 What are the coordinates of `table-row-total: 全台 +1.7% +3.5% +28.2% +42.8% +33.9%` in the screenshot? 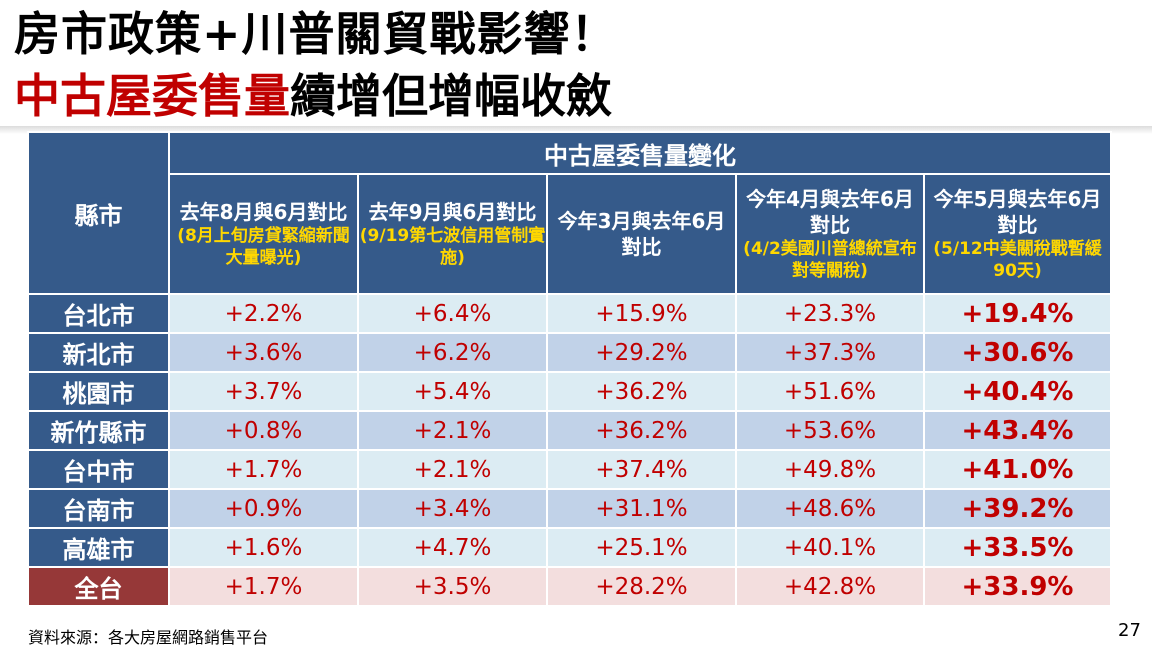 It's located at (570, 586).